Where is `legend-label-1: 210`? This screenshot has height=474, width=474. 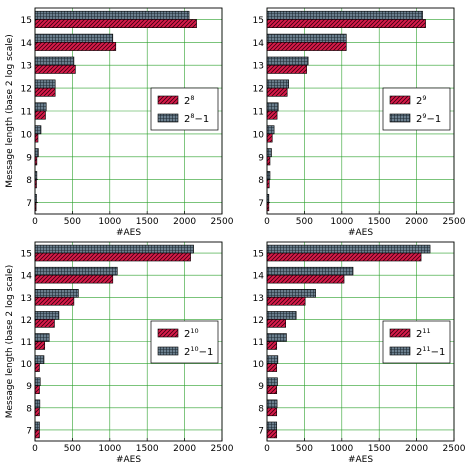
legend-label-1: 210 is located at coordinates (191, 333).